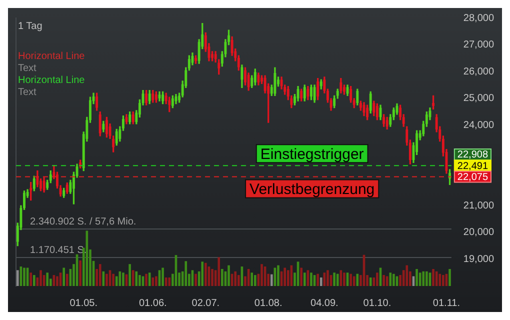  I want to click on x-tick-label: 01.06., so click(152, 303).